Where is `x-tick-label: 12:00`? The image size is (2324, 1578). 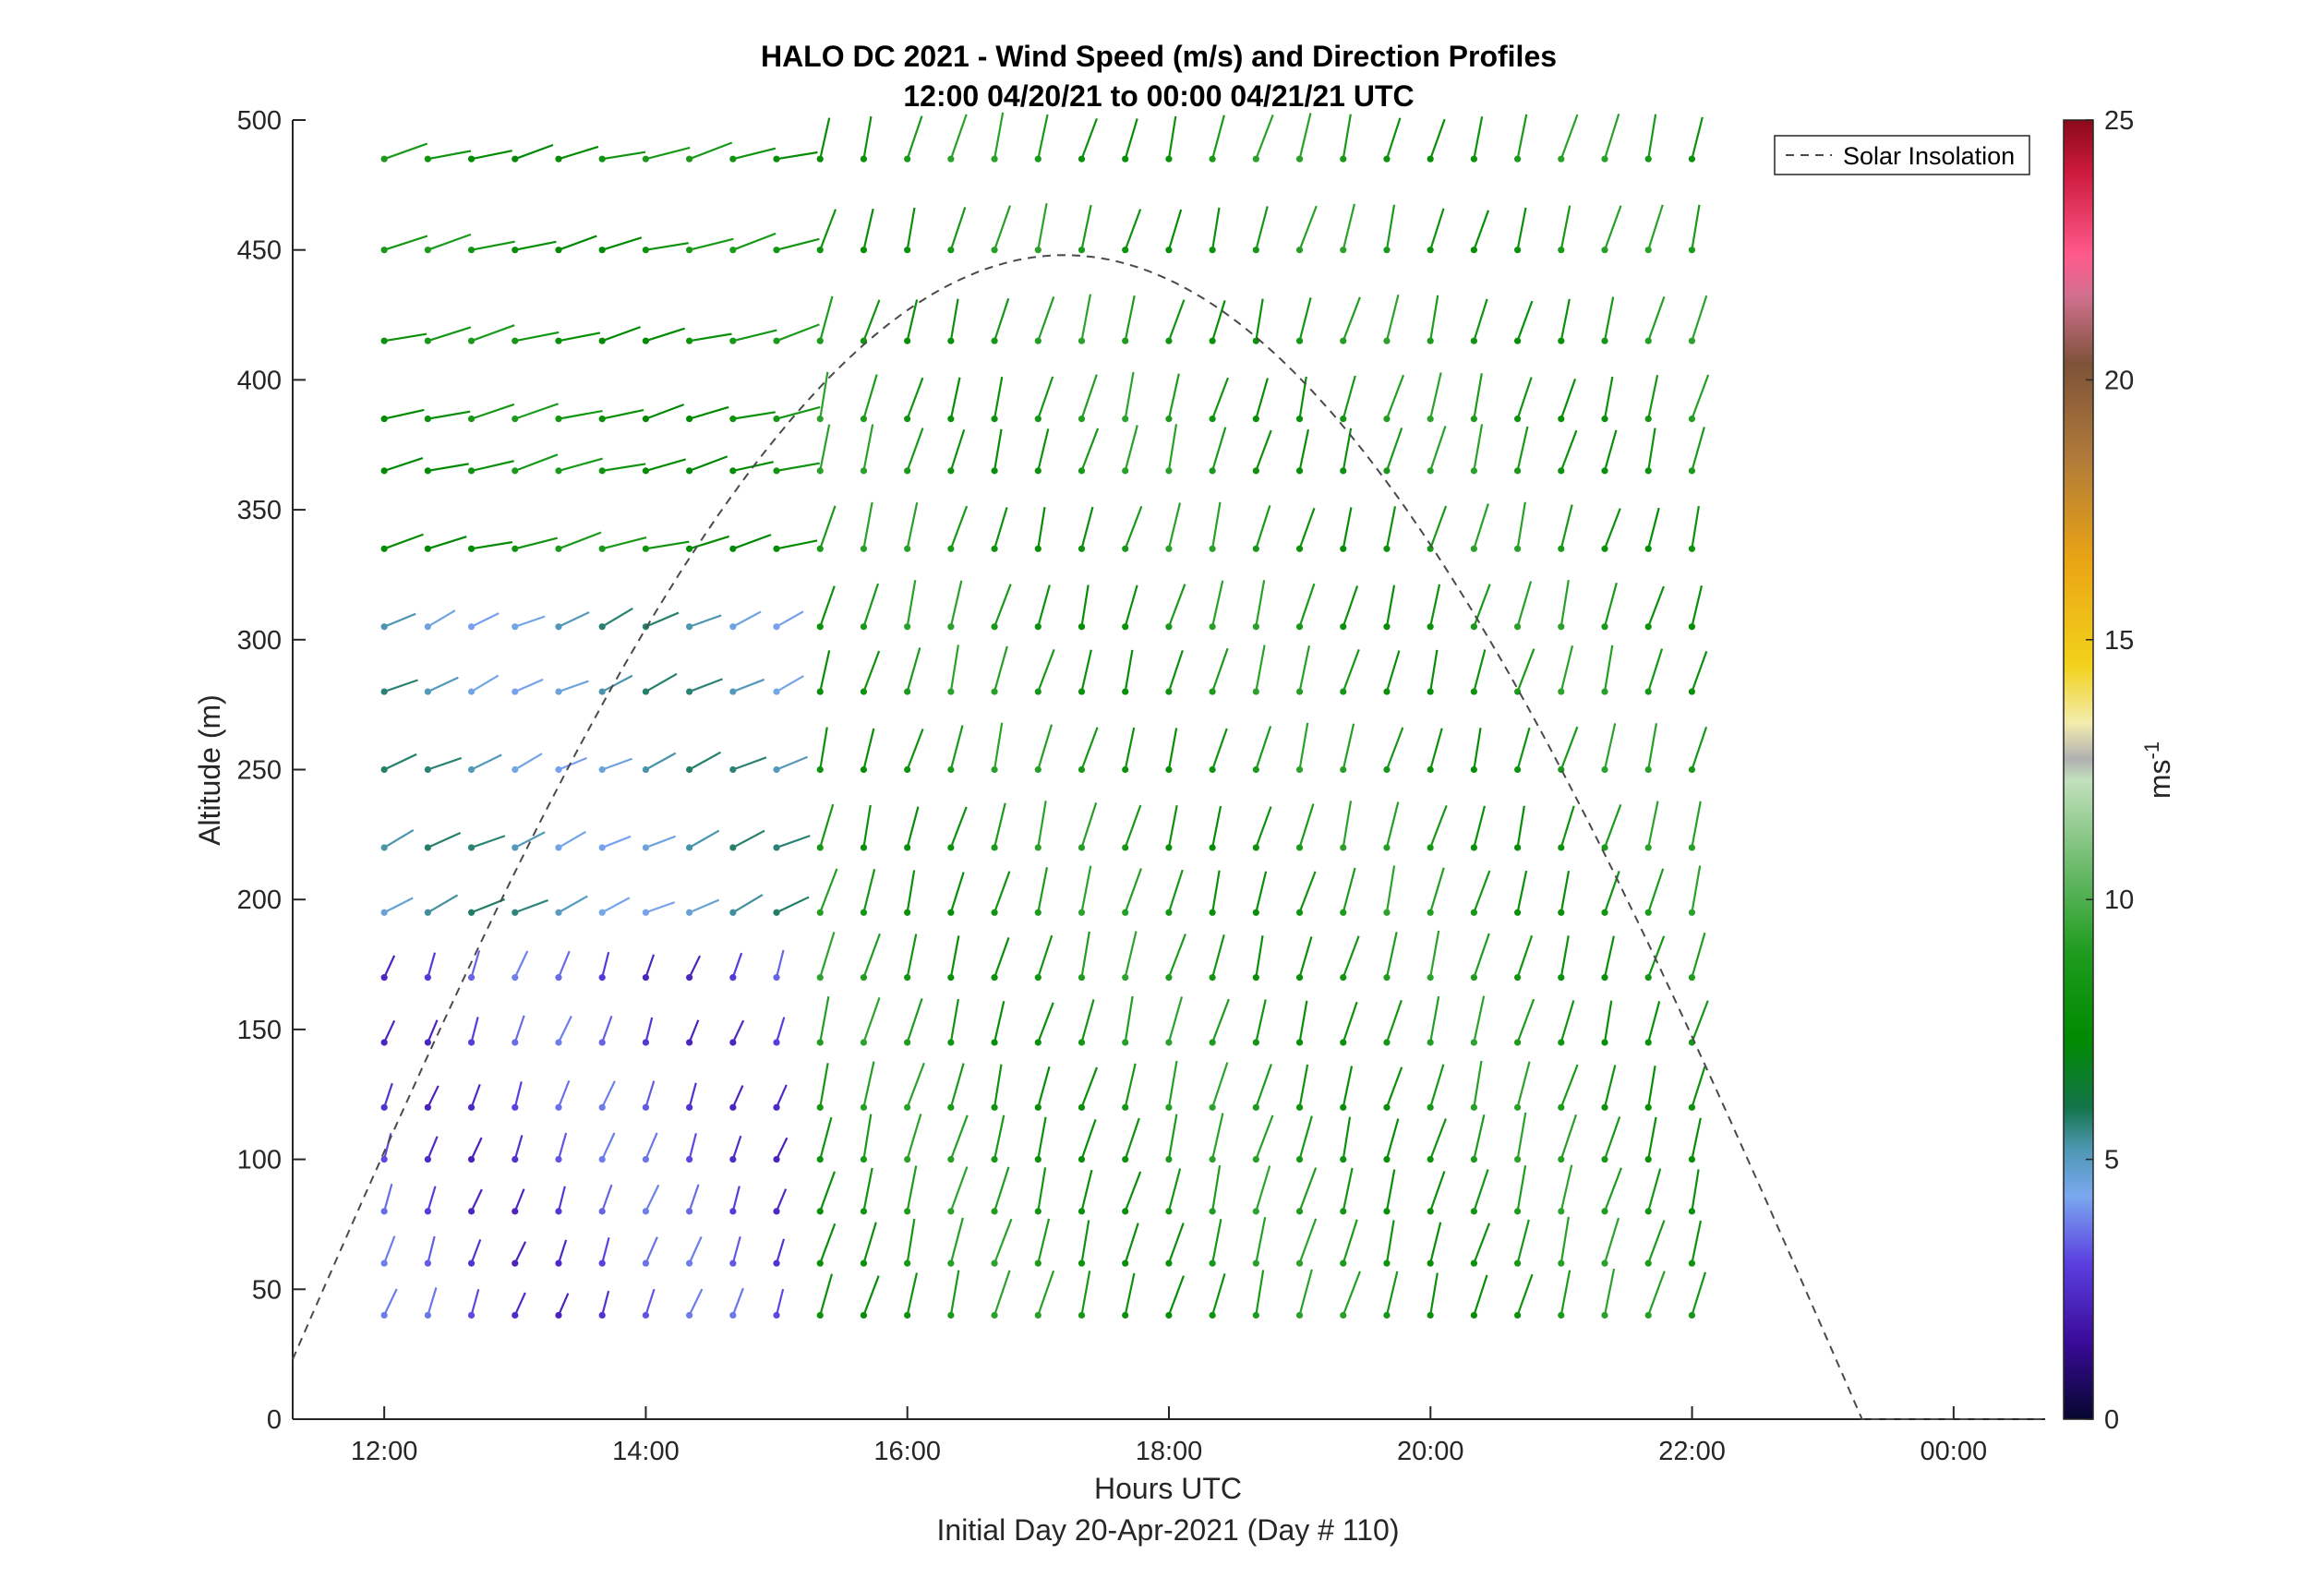
x-tick-label: 12:00 is located at coordinates (384, 1451).